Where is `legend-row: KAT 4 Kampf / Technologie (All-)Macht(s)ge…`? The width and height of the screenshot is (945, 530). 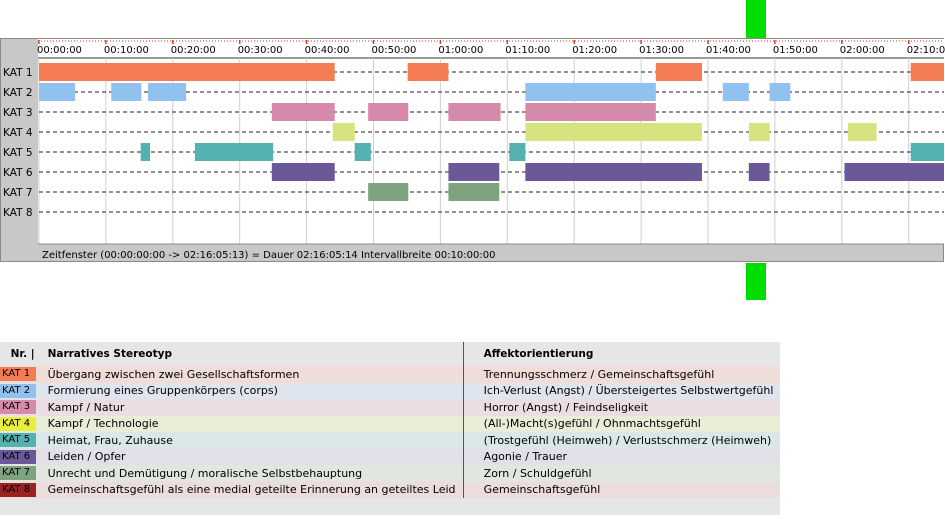 legend-row: KAT 4 Kampf / Technologie (All-)Macht(s)ge… is located at coordinates (390, 424).